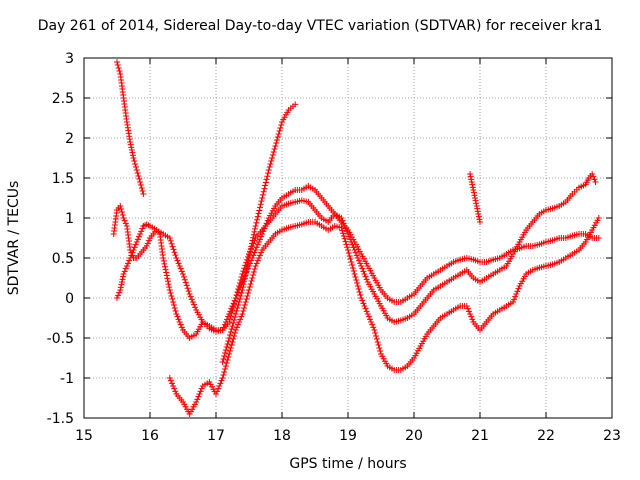 The height and width of the screenshot is (480, 640). What do you see at coordinates (546, 436) in the screenshot?
I see `x-tick-label: 22` at bounding box center [546, 436].